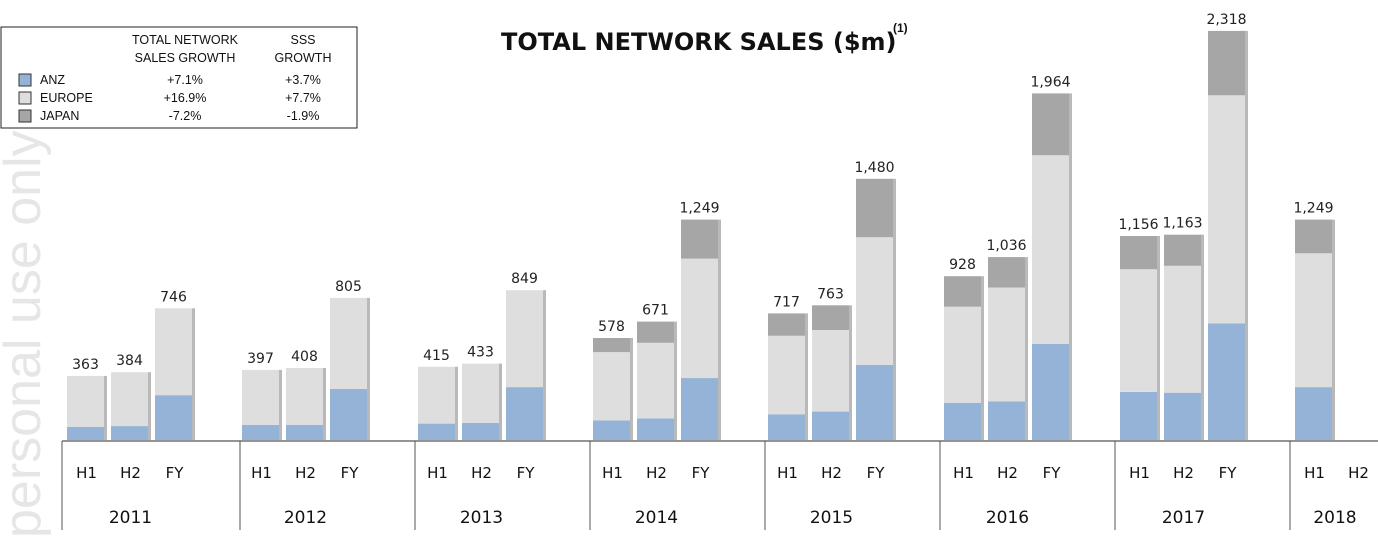 The height and width of the screenshot is (538, 1378). Describe the element at coordinates (699, 42) in the screenshot. I see `chart-title-text: TOTAL NETWORK SALES ($m)` at that location.